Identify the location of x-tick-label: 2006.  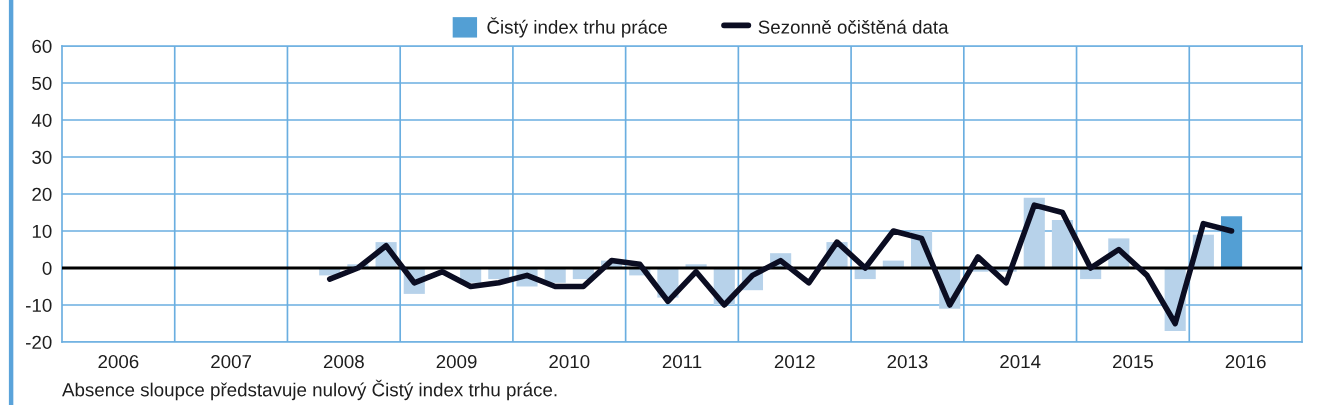
(118, 362).